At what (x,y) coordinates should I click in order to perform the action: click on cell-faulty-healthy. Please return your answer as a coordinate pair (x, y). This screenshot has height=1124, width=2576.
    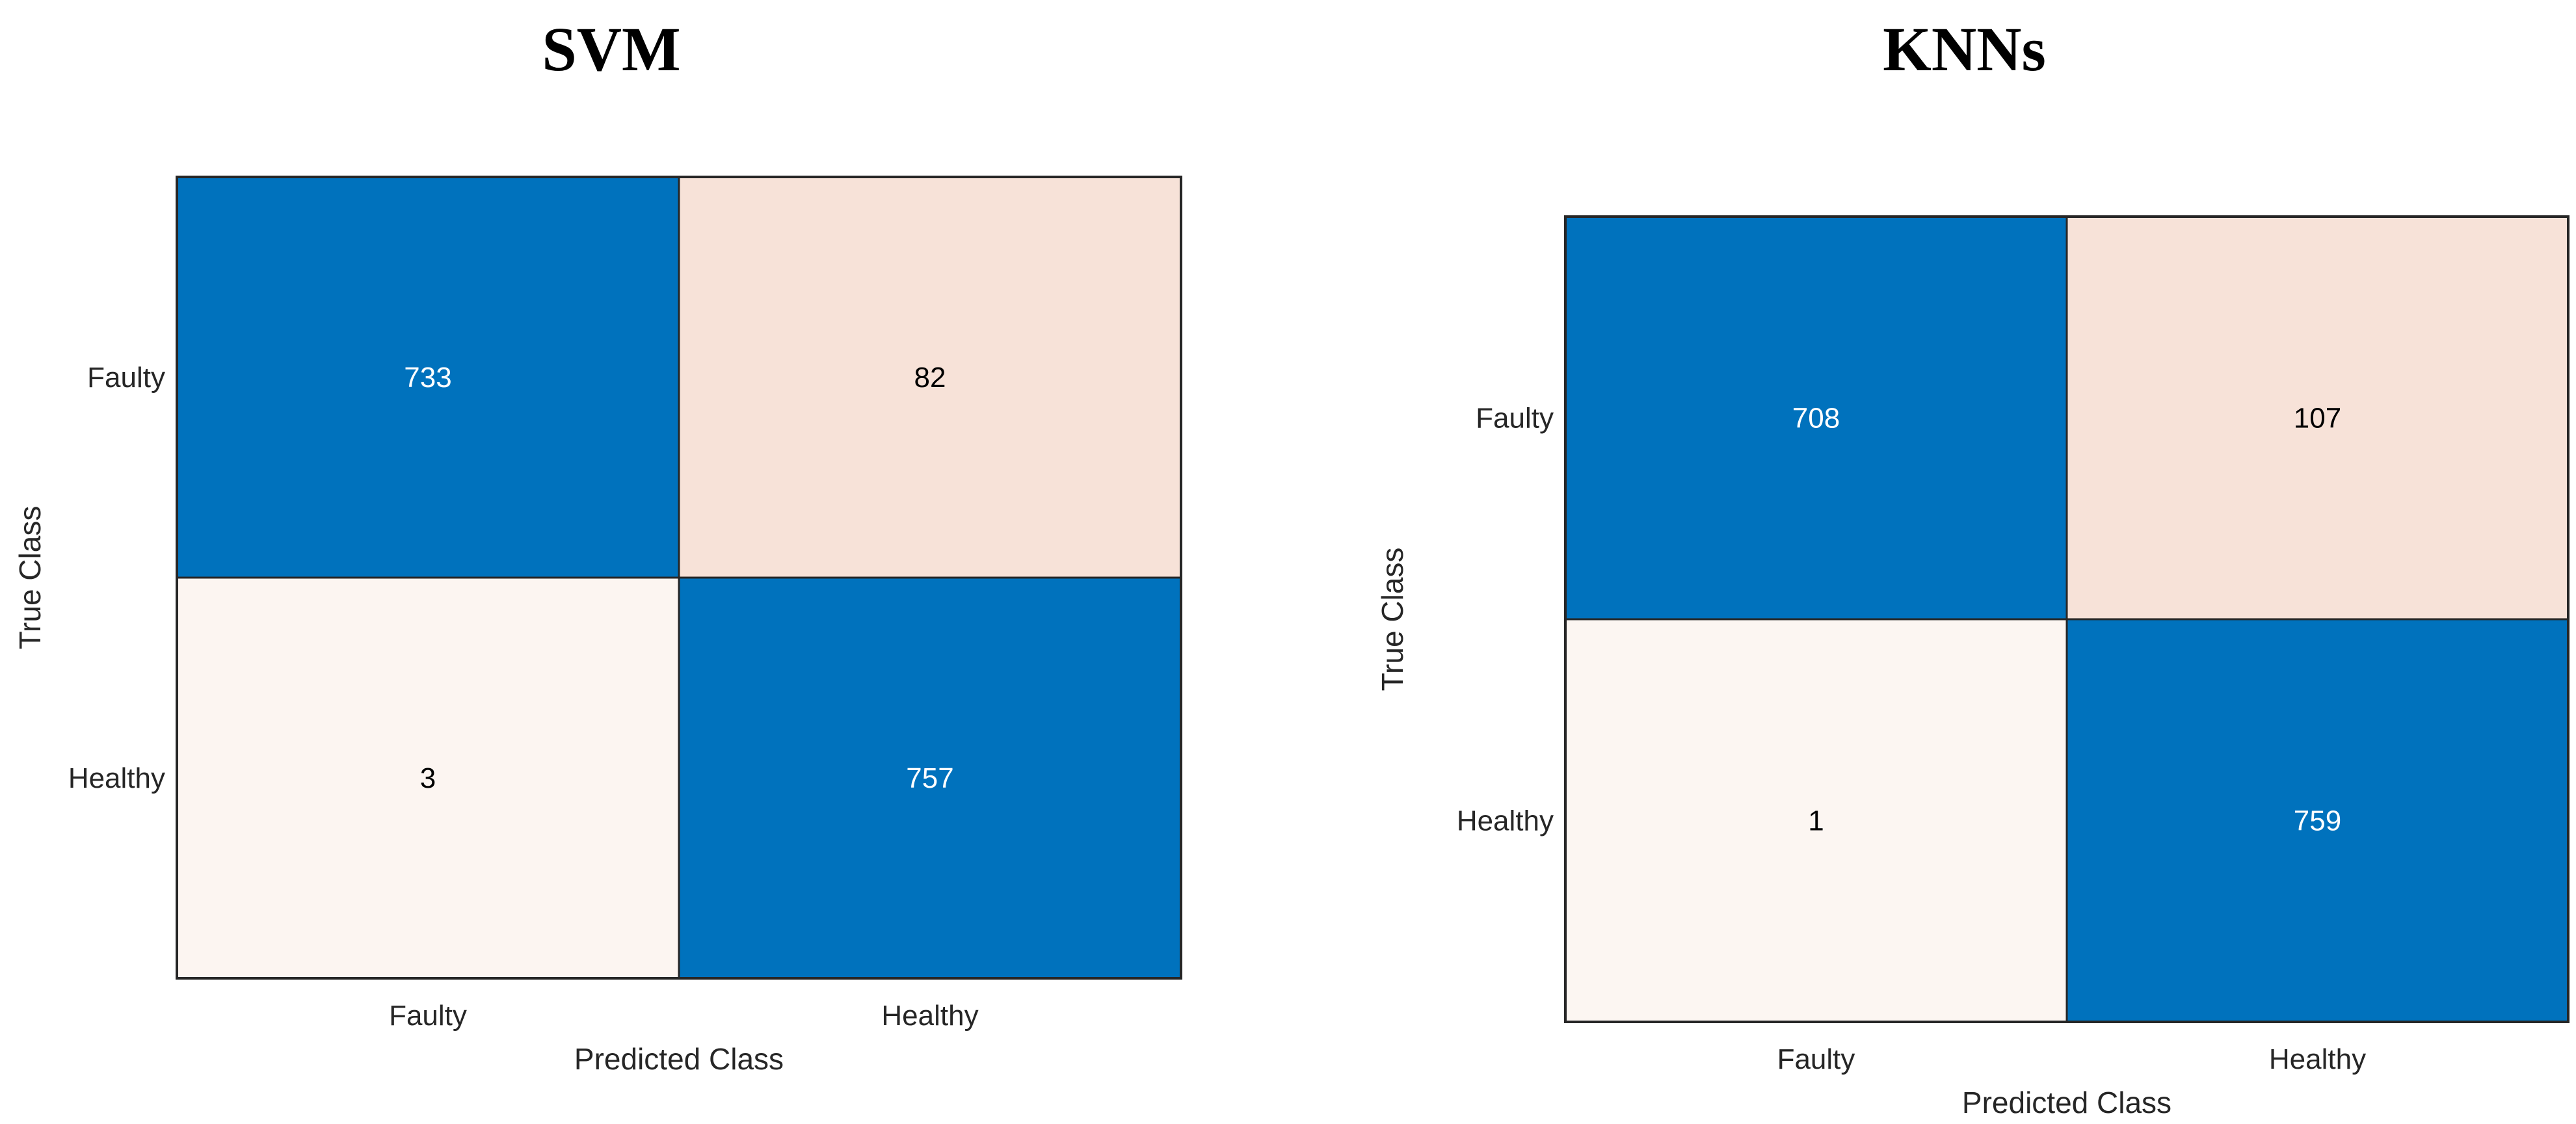
    Looking at the image, I should click on (2317, 418).